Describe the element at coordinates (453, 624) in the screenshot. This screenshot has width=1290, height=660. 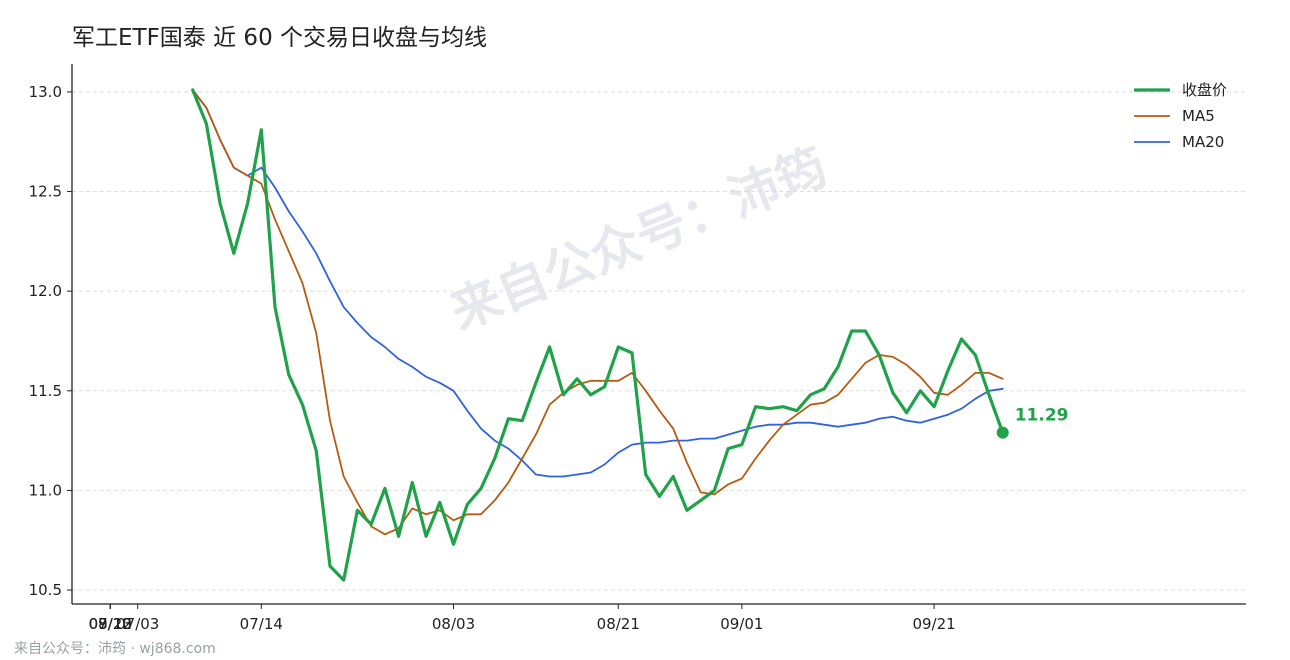
I see `x-tick-label: 08/03` at that location.